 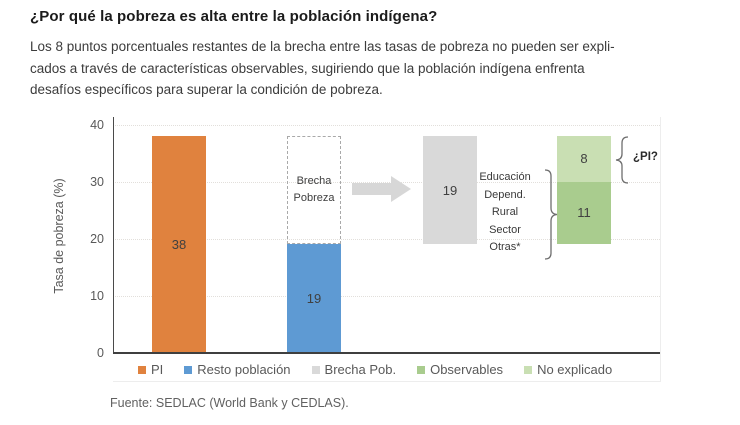 I want to click on legend-label: Observables, so click(x=467, y=369).